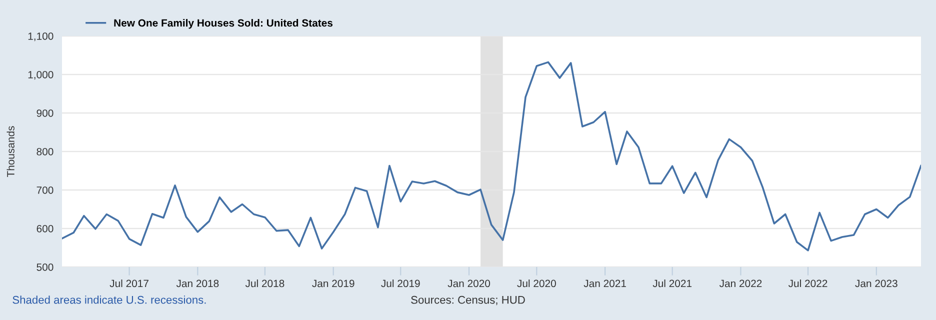 The image size is (936, 320). Describe the element at coordinates (197, 284) in the screenshot. I see `x-tick-label: Jan 2018` at that location.